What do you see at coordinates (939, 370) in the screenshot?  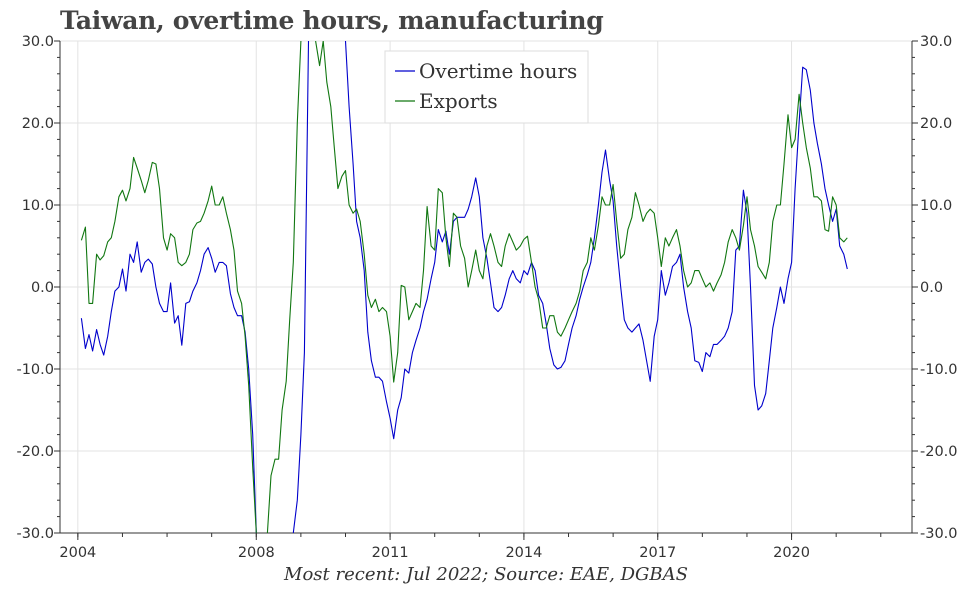 I see `y-tick-label-right: -10.0` at bounding box center [939, 370].